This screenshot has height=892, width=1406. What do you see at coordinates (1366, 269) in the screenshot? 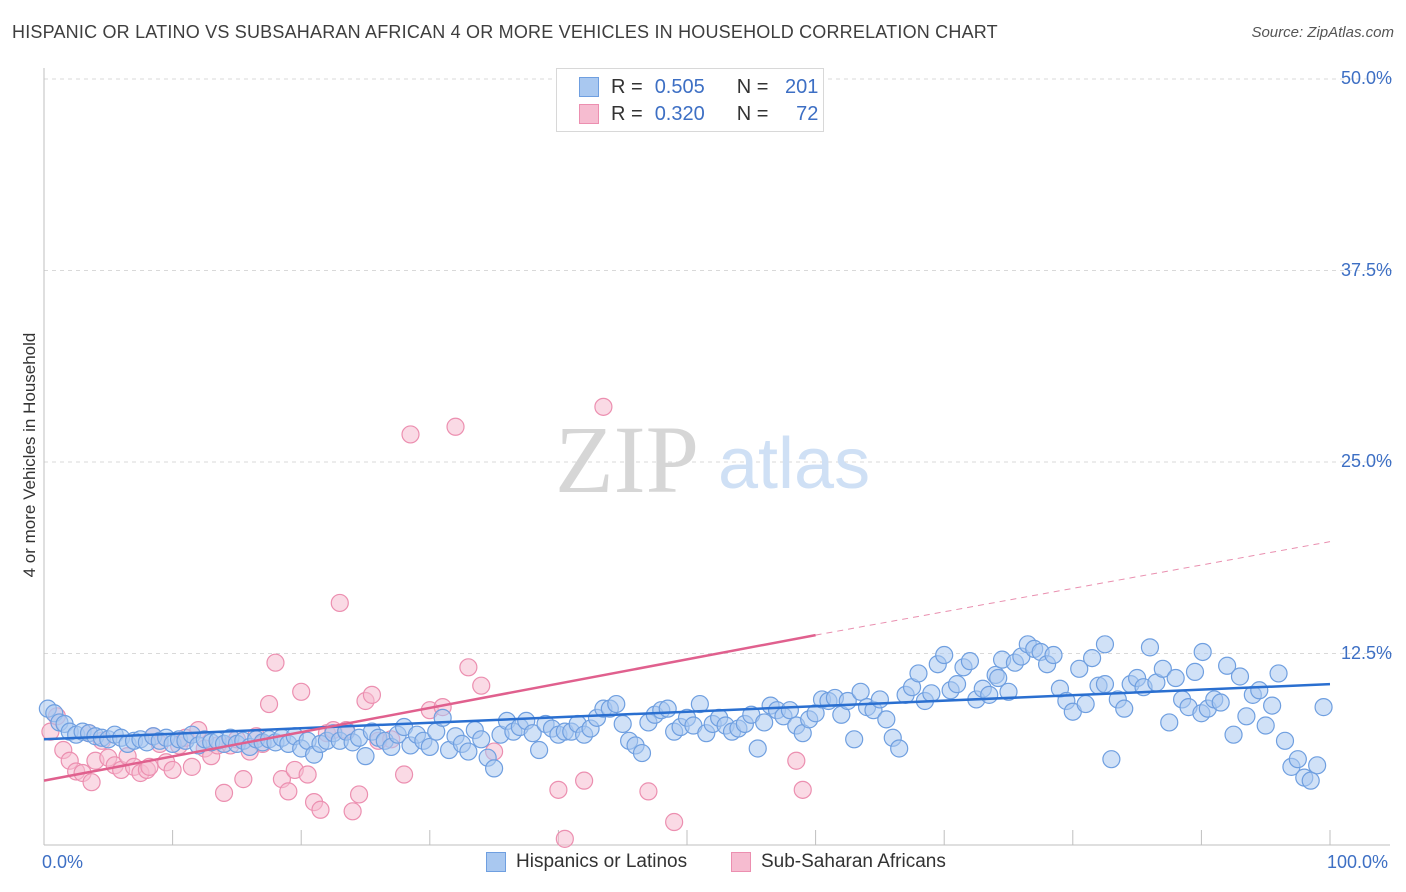
I see `y-tick-label-2: 37.5%` at bounding box center [1366, 269].